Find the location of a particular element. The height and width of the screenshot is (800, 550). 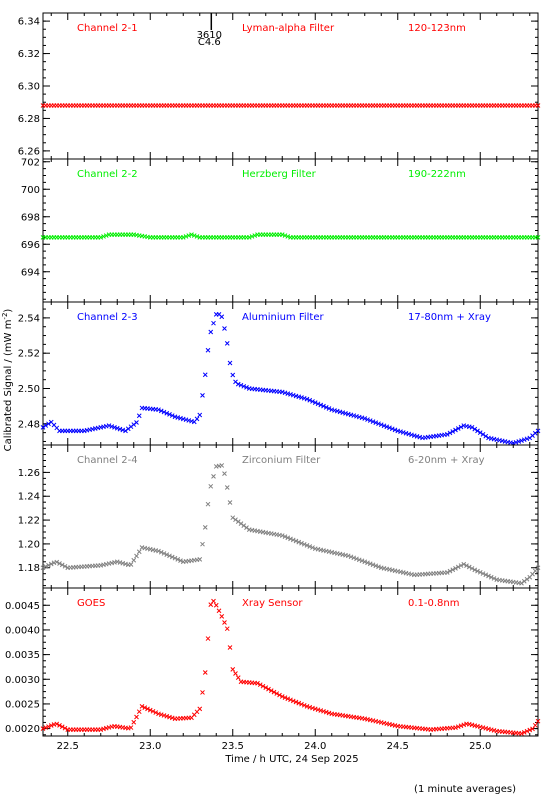

flare-marker-label-top: 3610 is located at coordinates (209, 35).